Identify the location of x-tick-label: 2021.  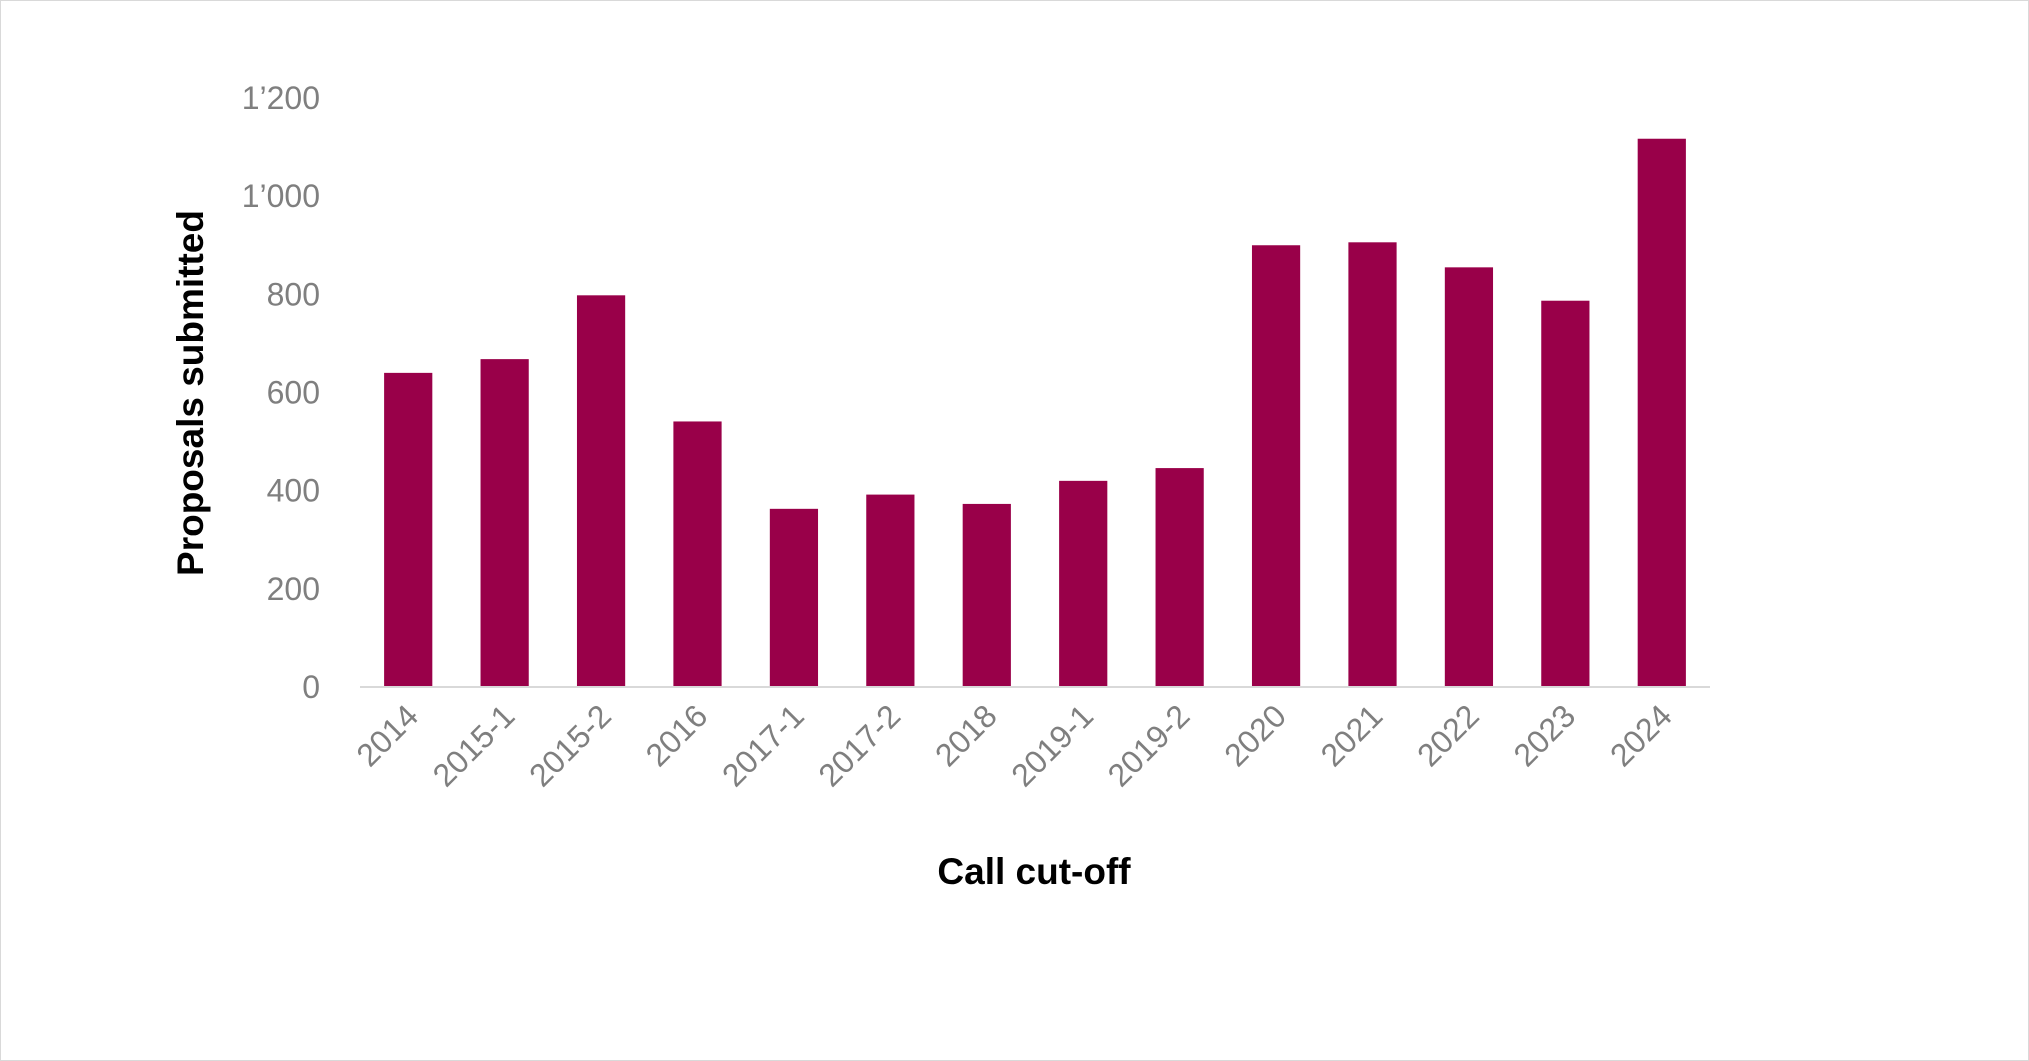
(1352, 735).